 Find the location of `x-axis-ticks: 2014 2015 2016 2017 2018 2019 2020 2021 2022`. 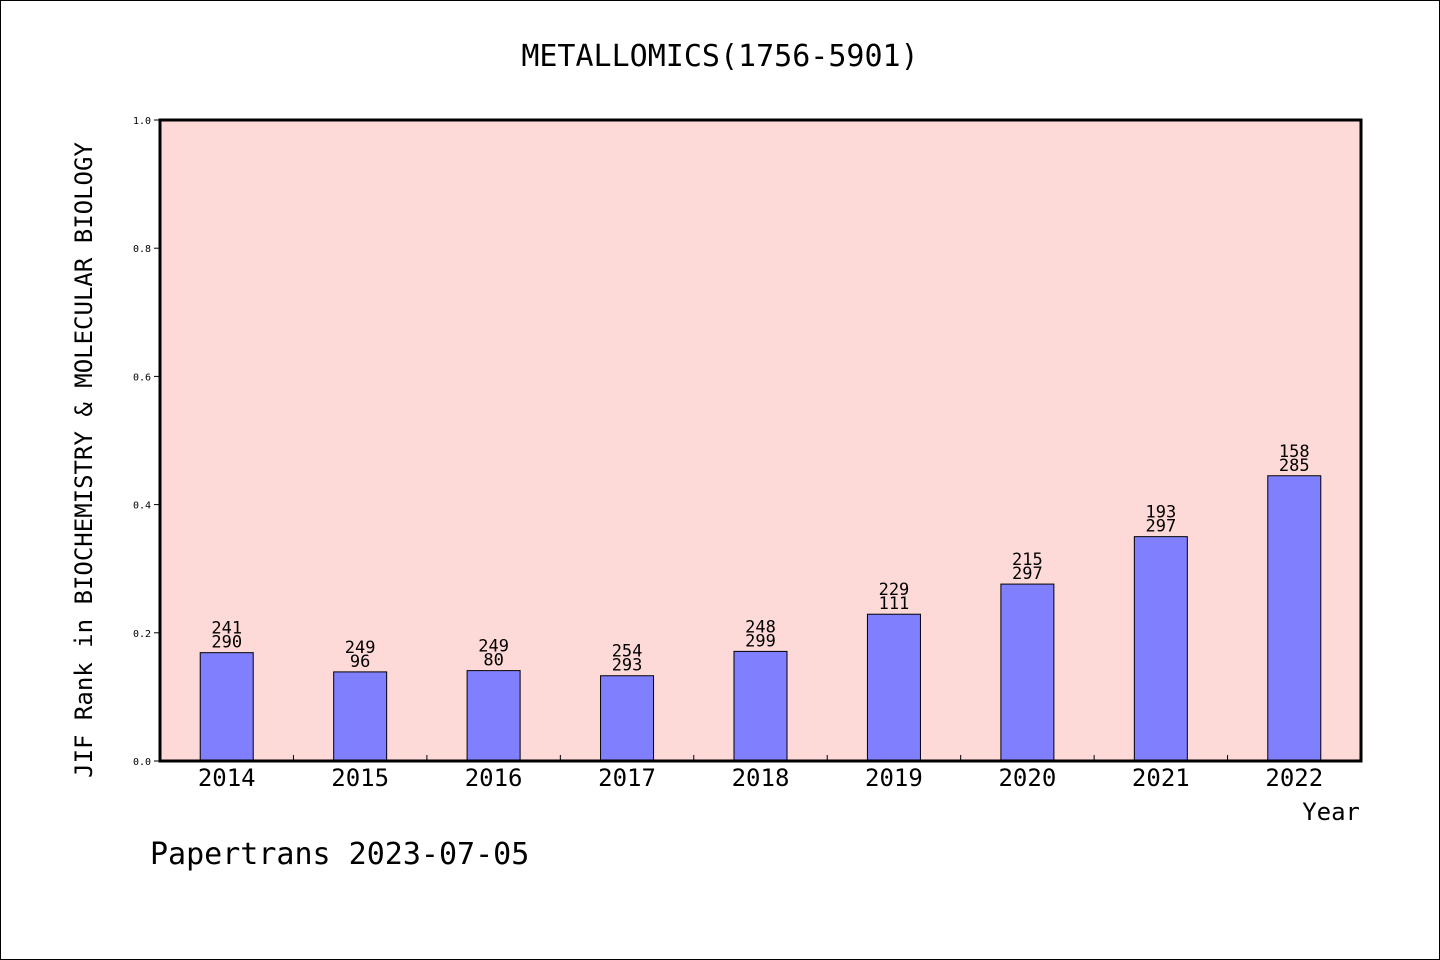

x-axis-ticks: 2014 2015 2016 2017 2018 2019 2020 2021 2022 is located at coordinates (760, 773).